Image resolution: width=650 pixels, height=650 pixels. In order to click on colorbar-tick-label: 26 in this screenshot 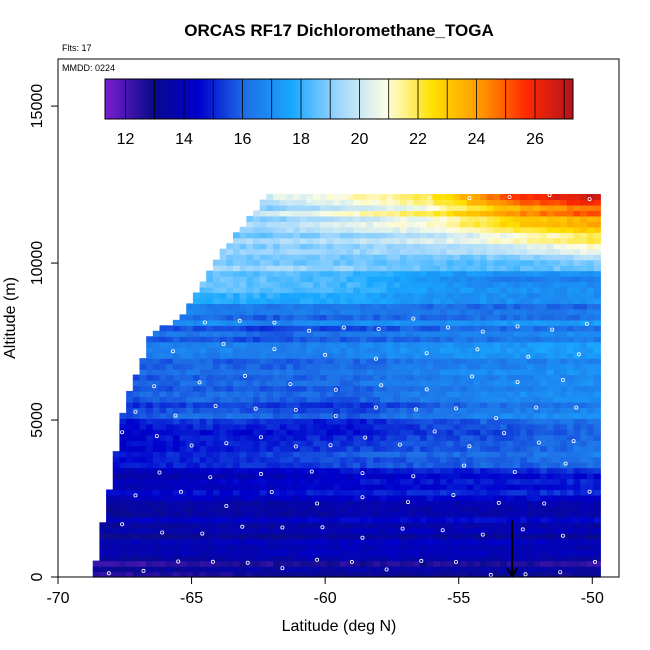, I will do `click(535, 139)`.